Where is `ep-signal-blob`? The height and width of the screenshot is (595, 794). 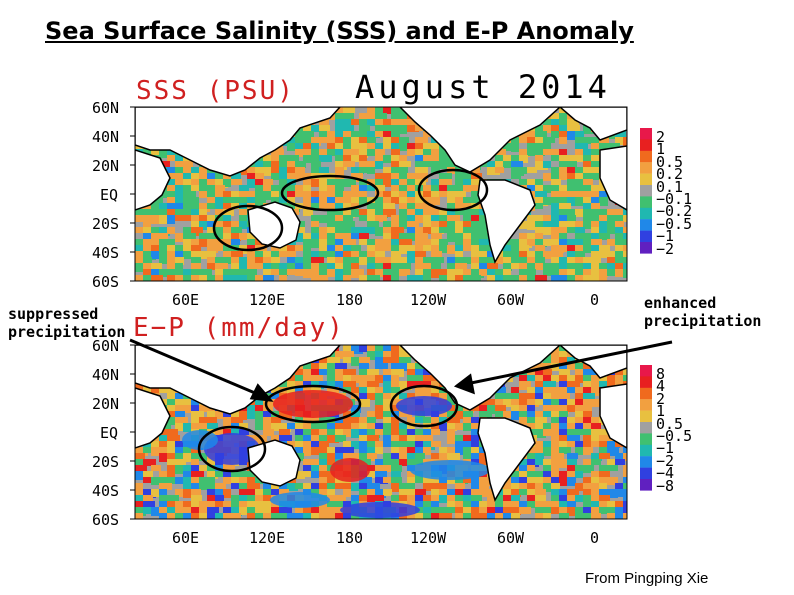
ep-signal-blob is located at coordinates (380, 510).